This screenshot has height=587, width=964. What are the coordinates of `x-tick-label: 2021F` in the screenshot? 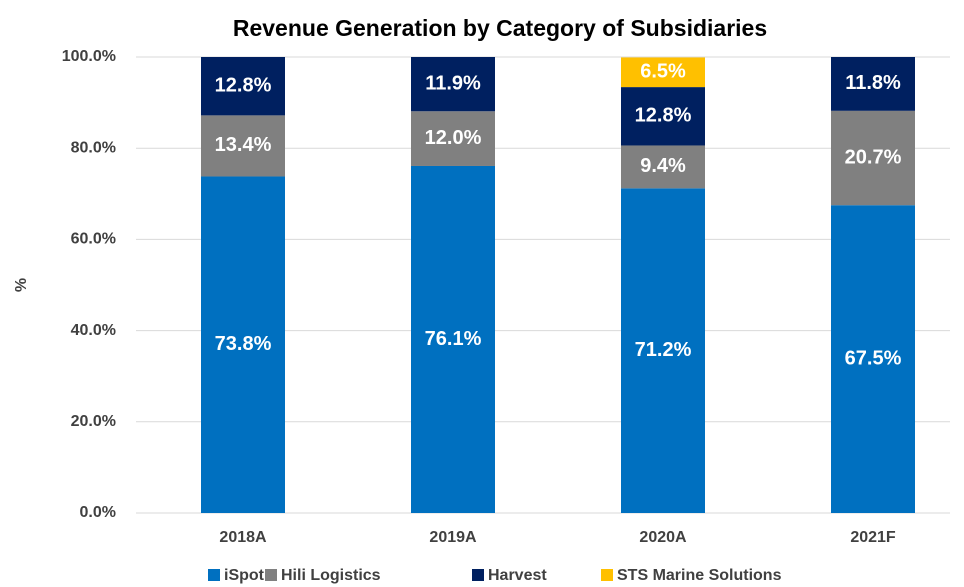 It's located at (873, 537).